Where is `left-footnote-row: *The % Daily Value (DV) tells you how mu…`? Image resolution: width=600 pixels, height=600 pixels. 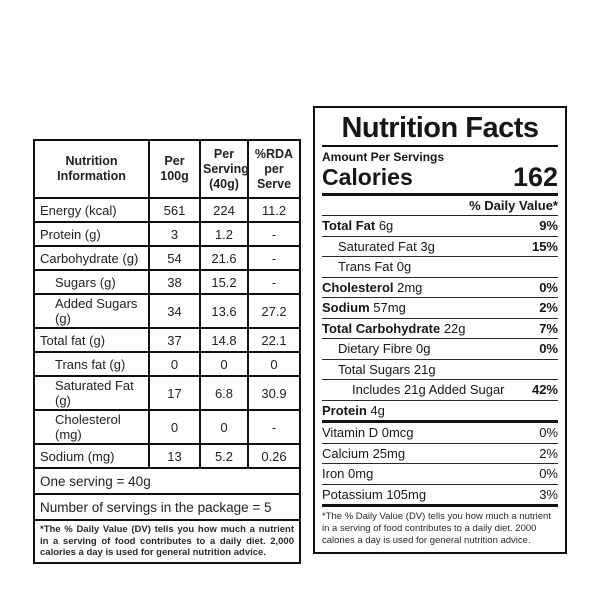 left-footnote-row: *The % Daily Value (DV) tells you how mu… is located at coordinates (167, 541).